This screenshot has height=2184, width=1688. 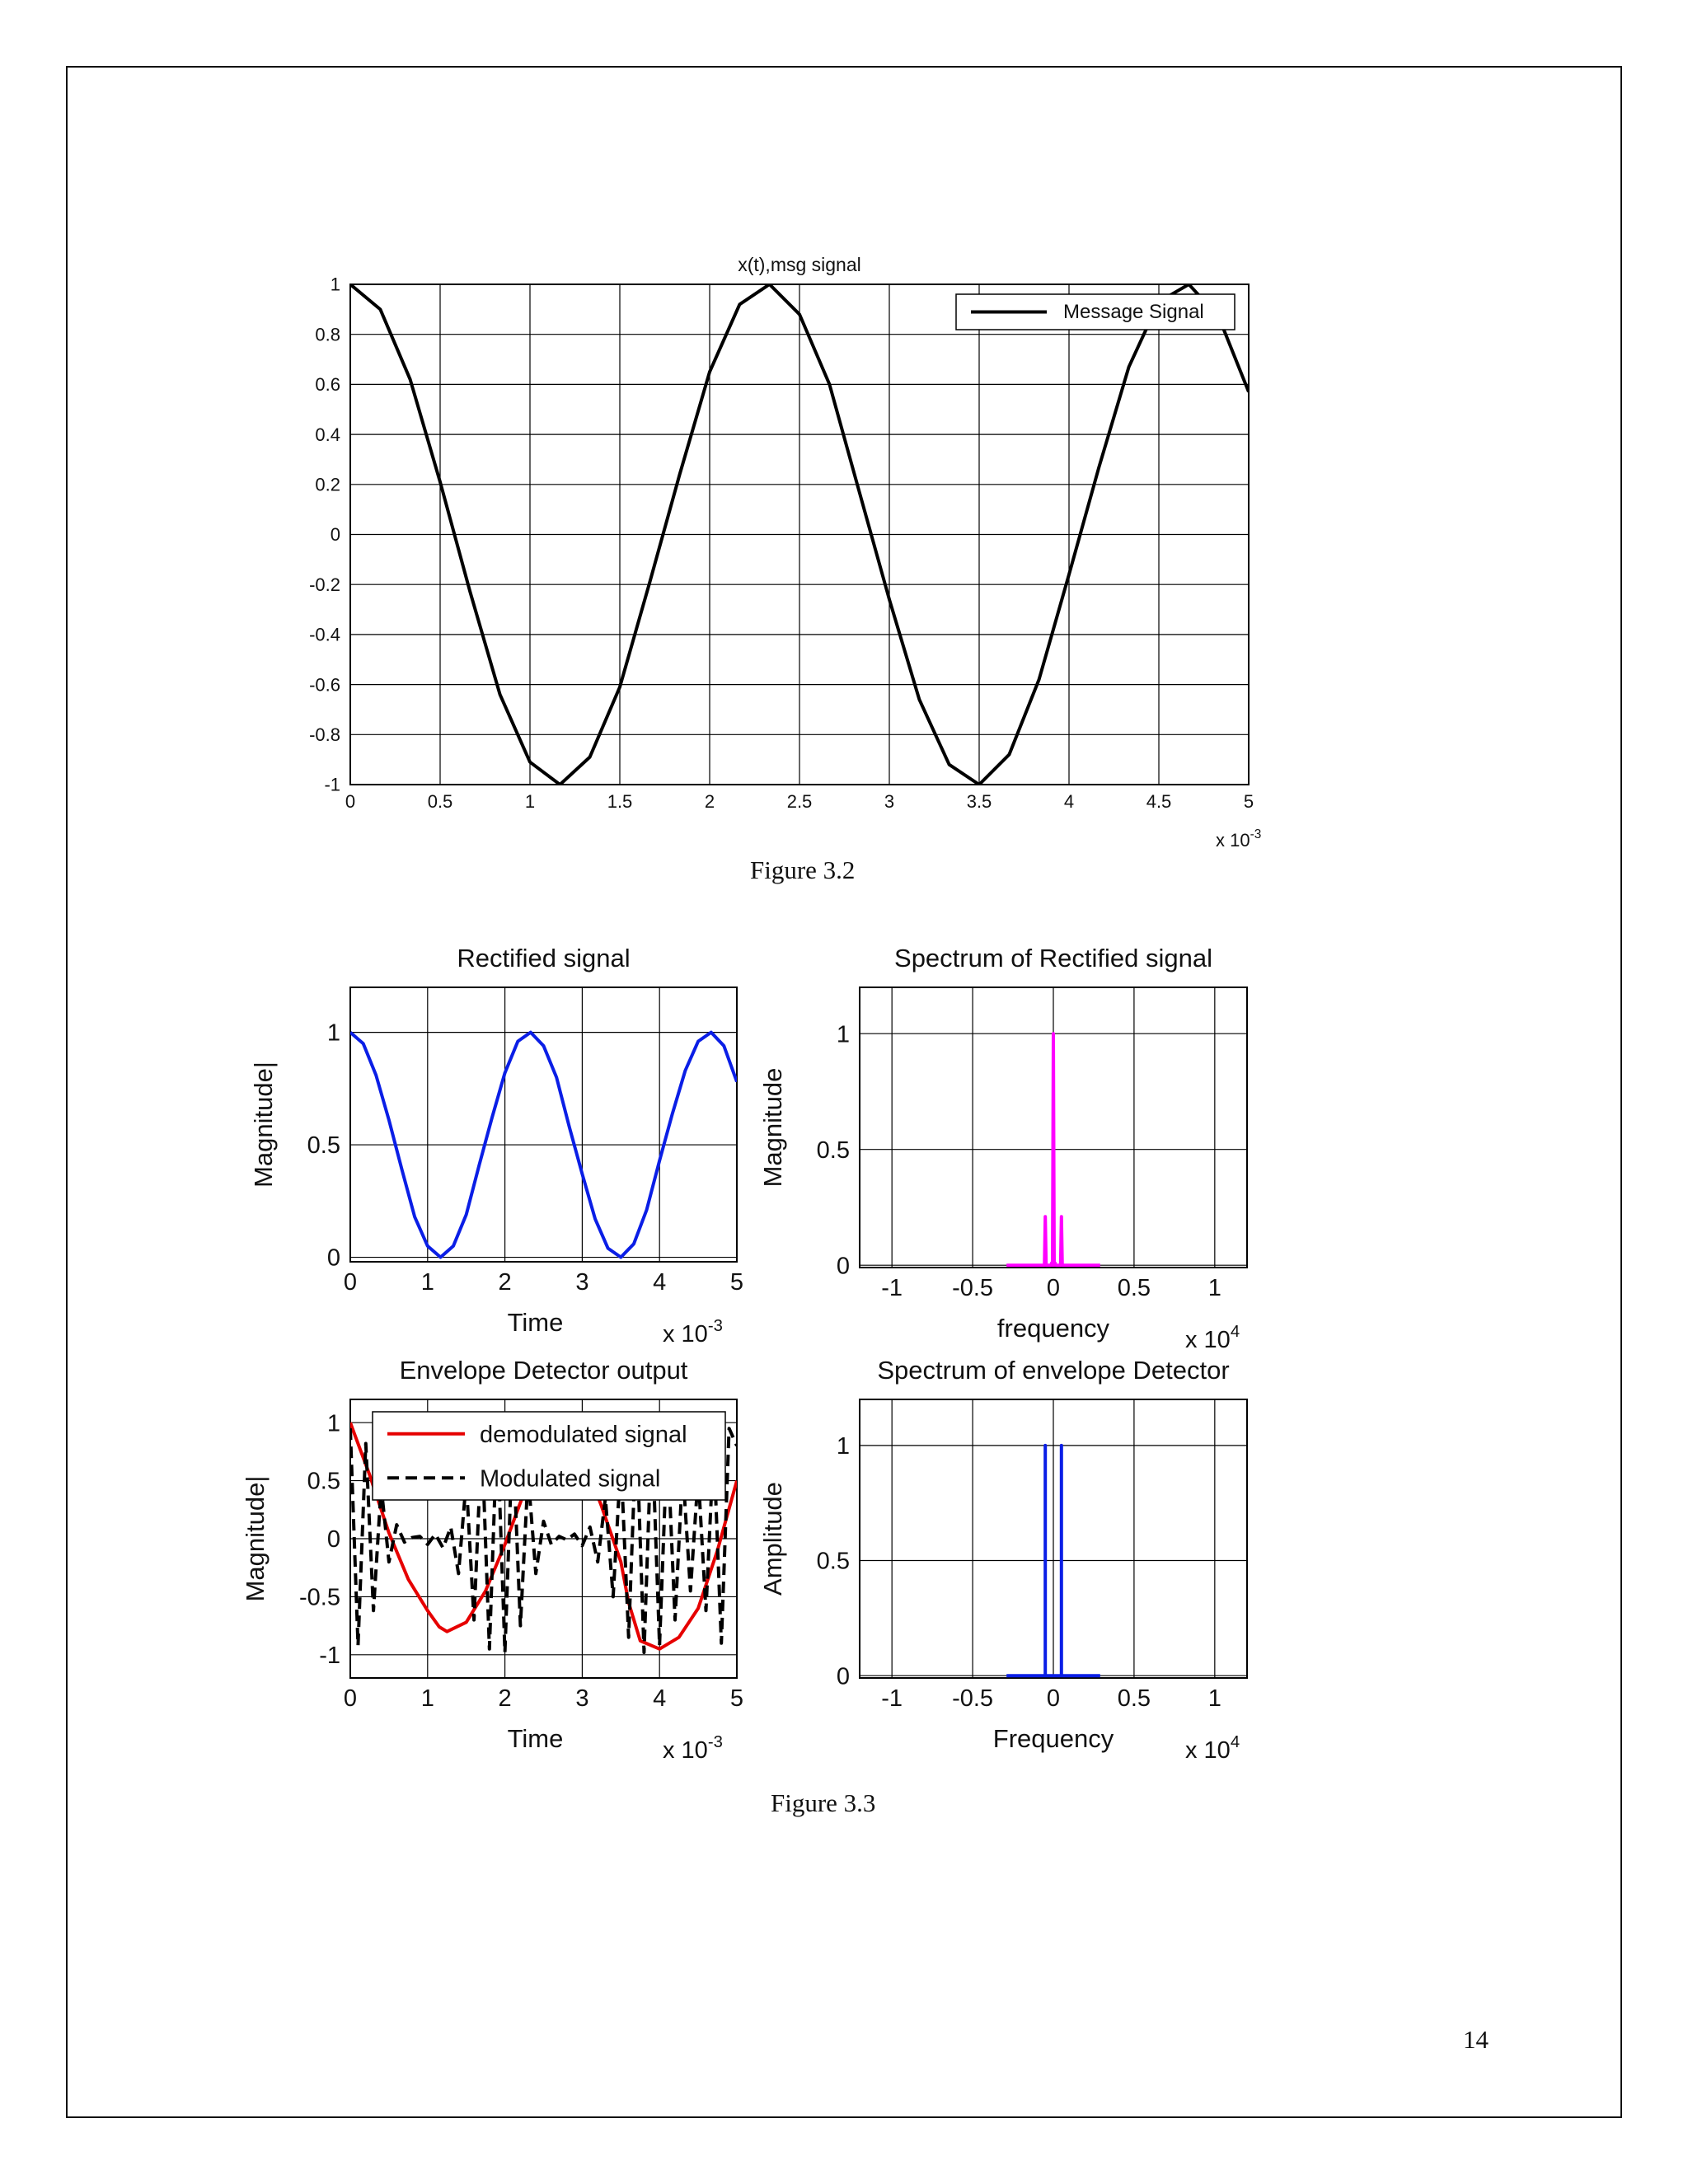 I want to click on y-tick-label: 0.6, so click(x=328, y=384).